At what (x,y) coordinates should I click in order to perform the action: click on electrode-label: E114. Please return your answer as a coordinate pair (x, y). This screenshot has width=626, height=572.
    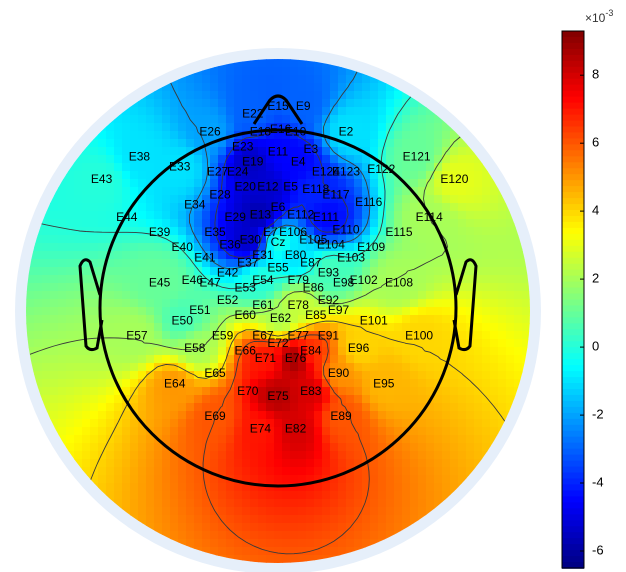
    Looking at the image, I should click on (429, 217).